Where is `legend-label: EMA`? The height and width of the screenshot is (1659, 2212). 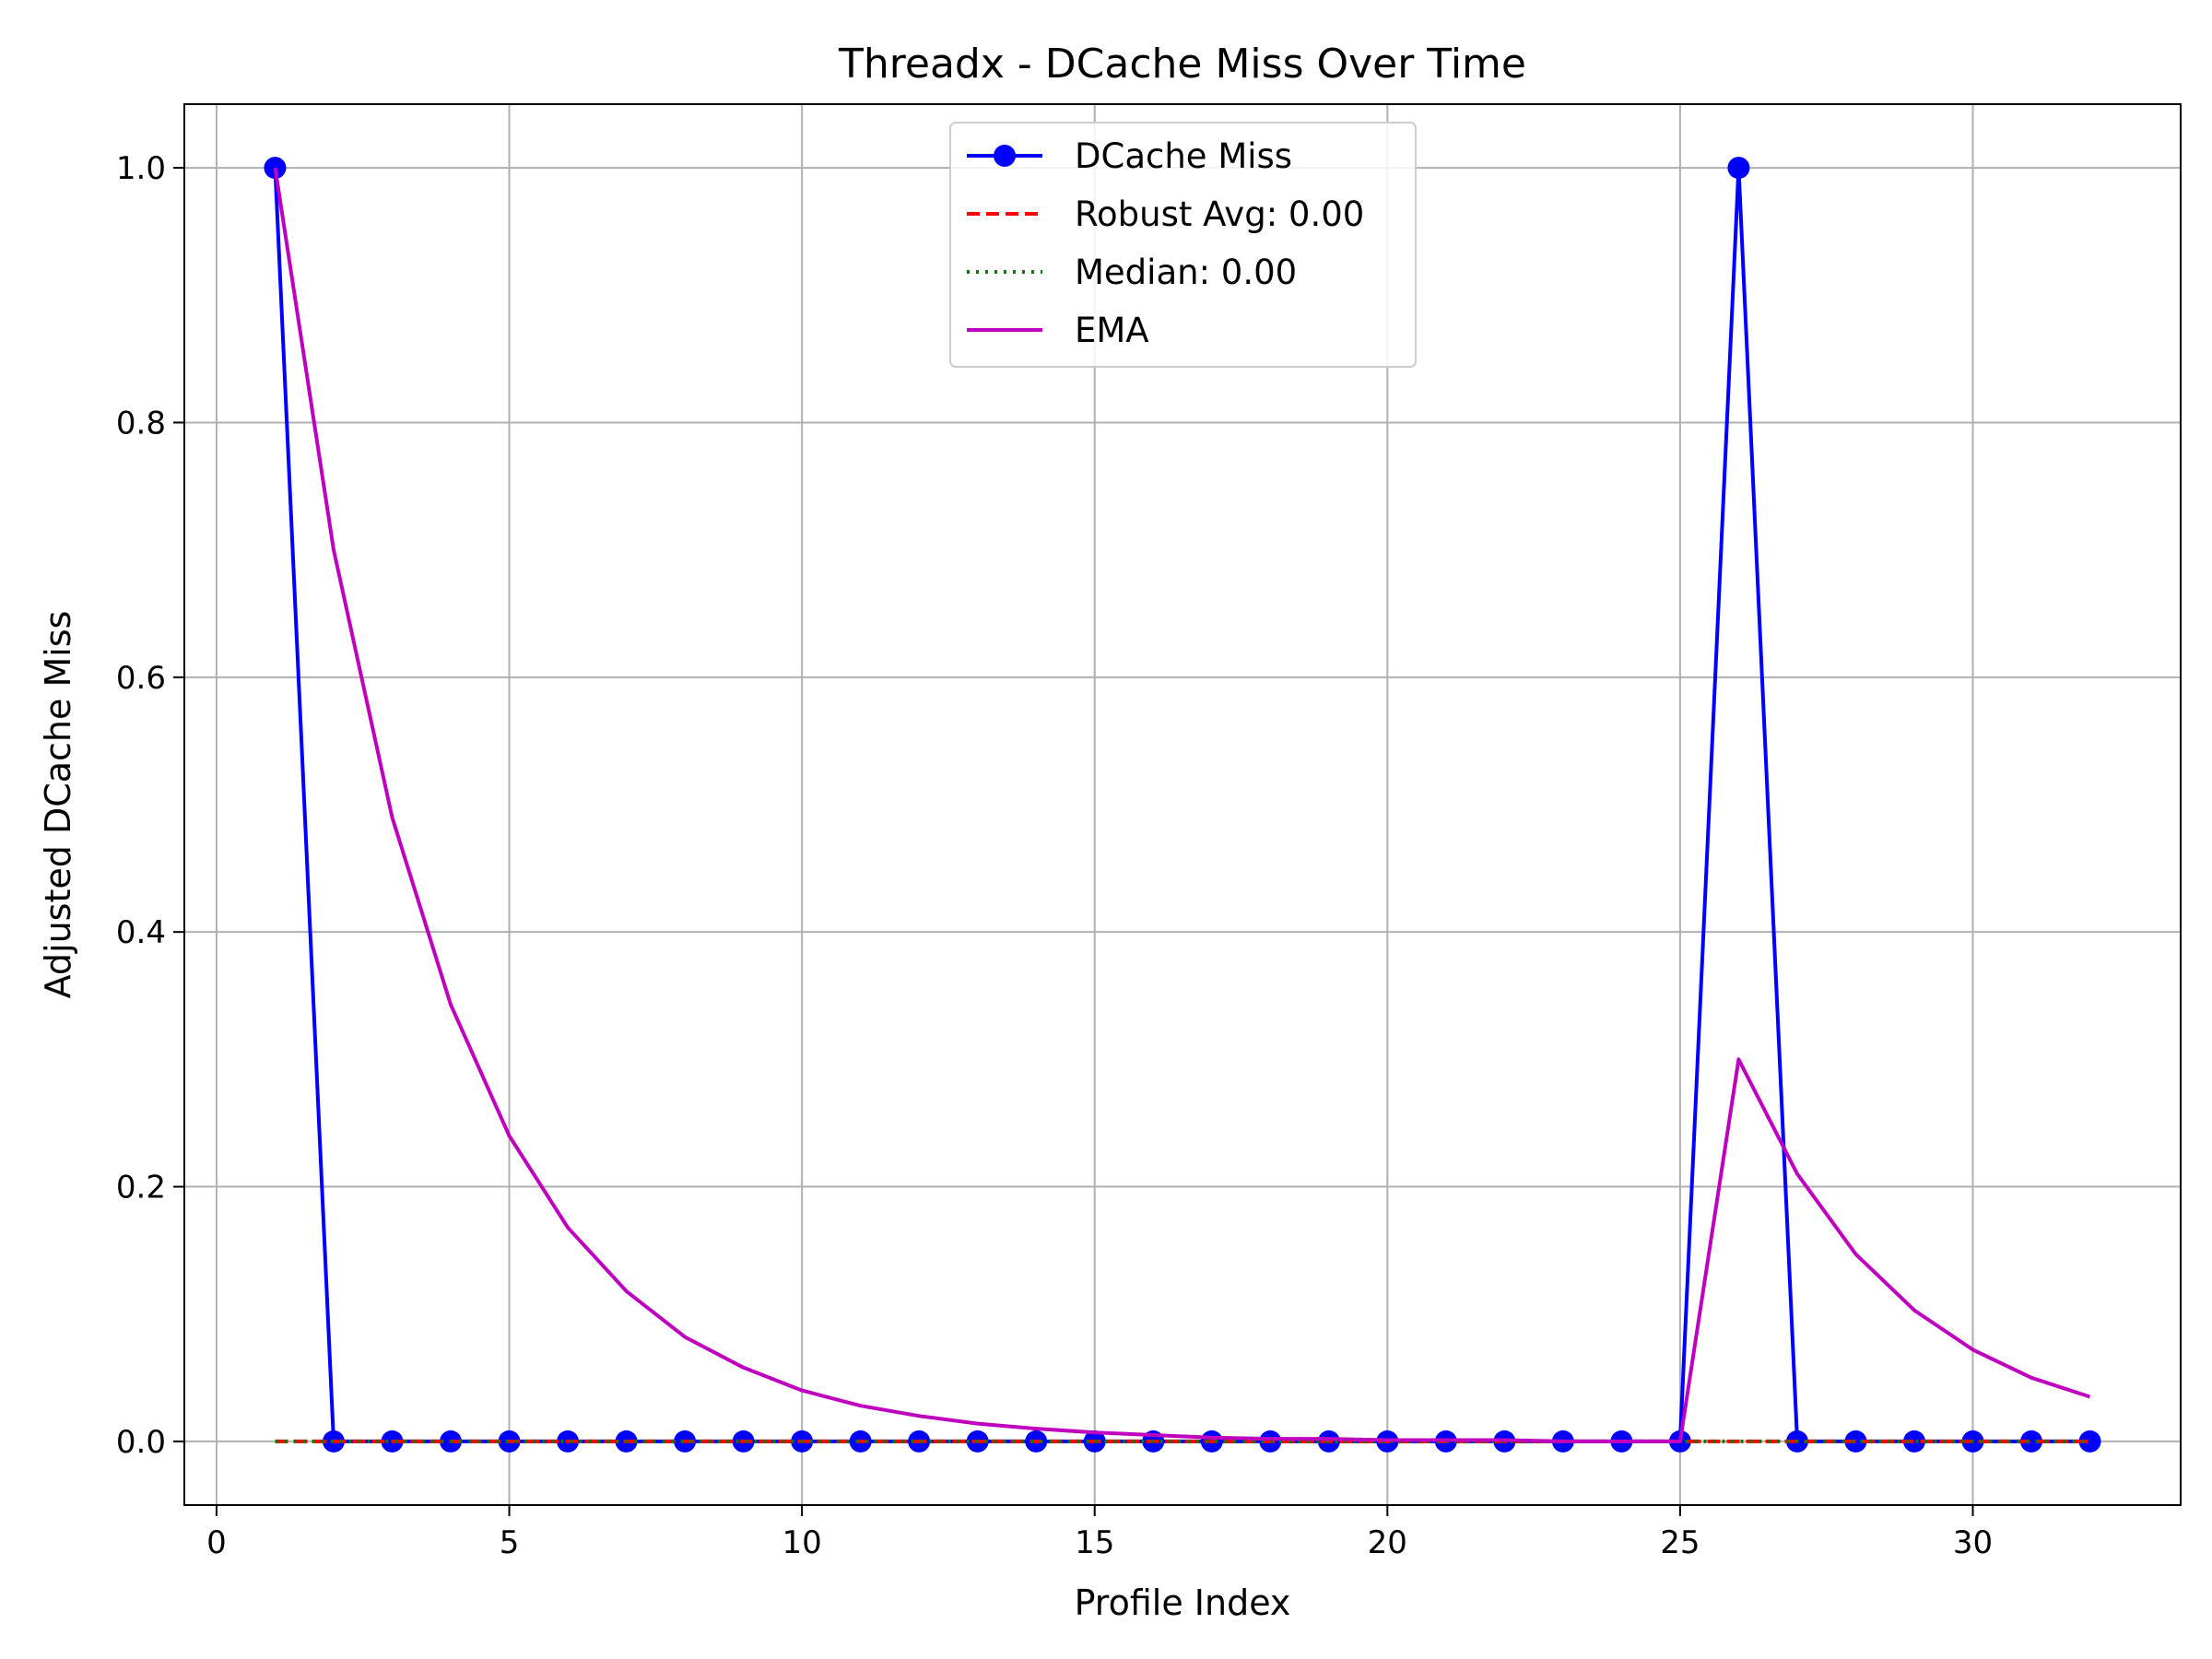 legend-label: EMA is located at coordinates (1112, 330).